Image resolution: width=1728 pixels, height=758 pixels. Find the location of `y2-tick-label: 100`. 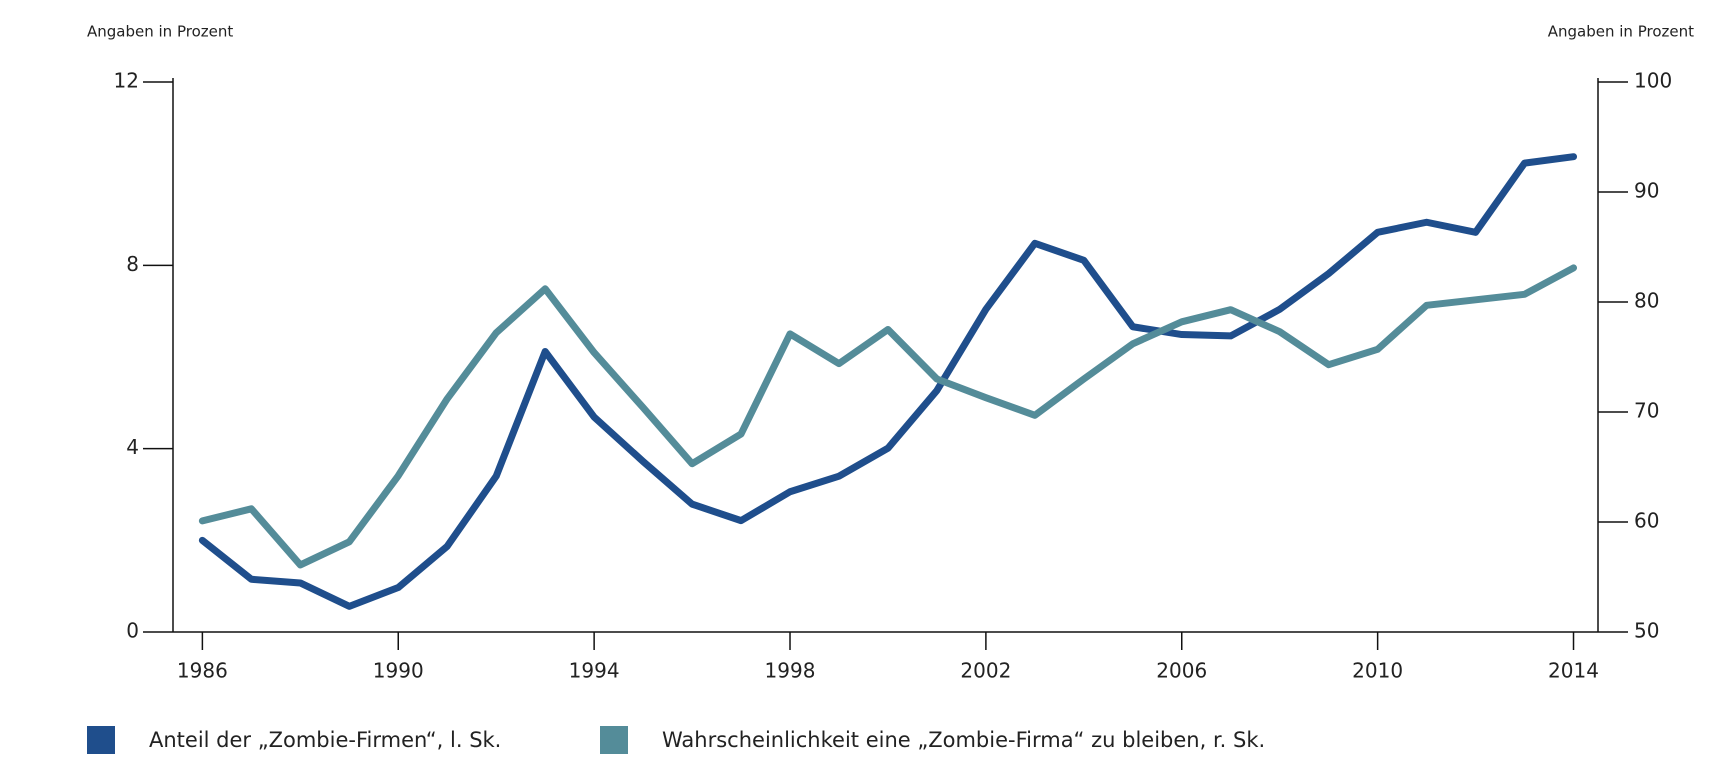

y2-tick-label: 100 is located at coordinates (1653, 81).